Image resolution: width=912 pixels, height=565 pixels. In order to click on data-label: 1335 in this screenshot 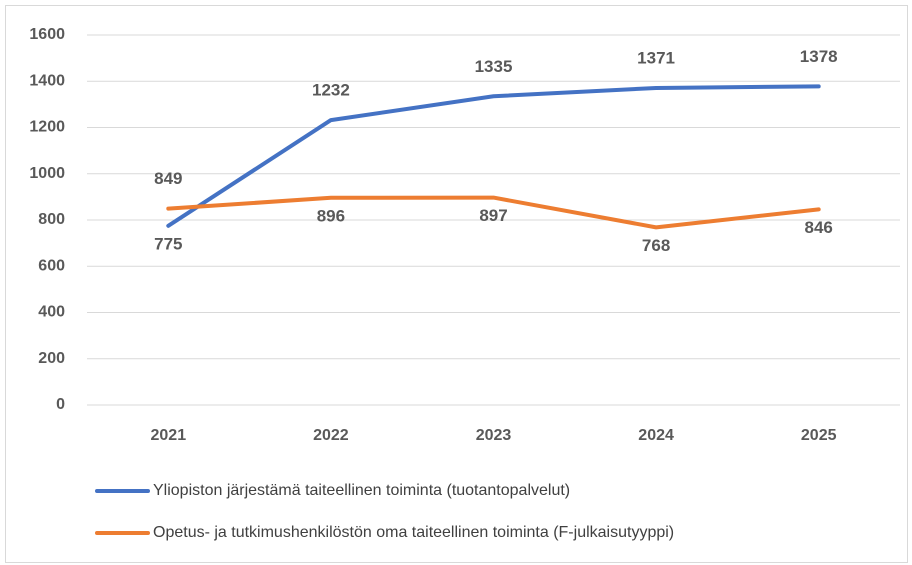, I will do `click(494, 66)`.